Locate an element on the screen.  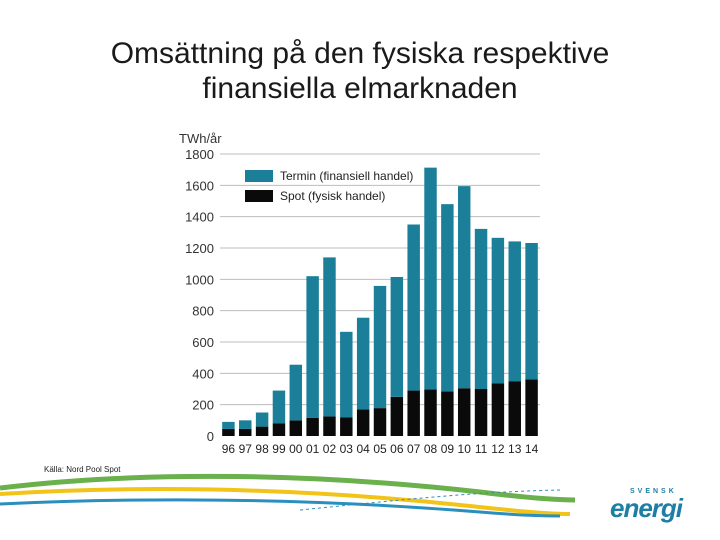
x-tick-label: 03 is located at coordinates (347, 449).